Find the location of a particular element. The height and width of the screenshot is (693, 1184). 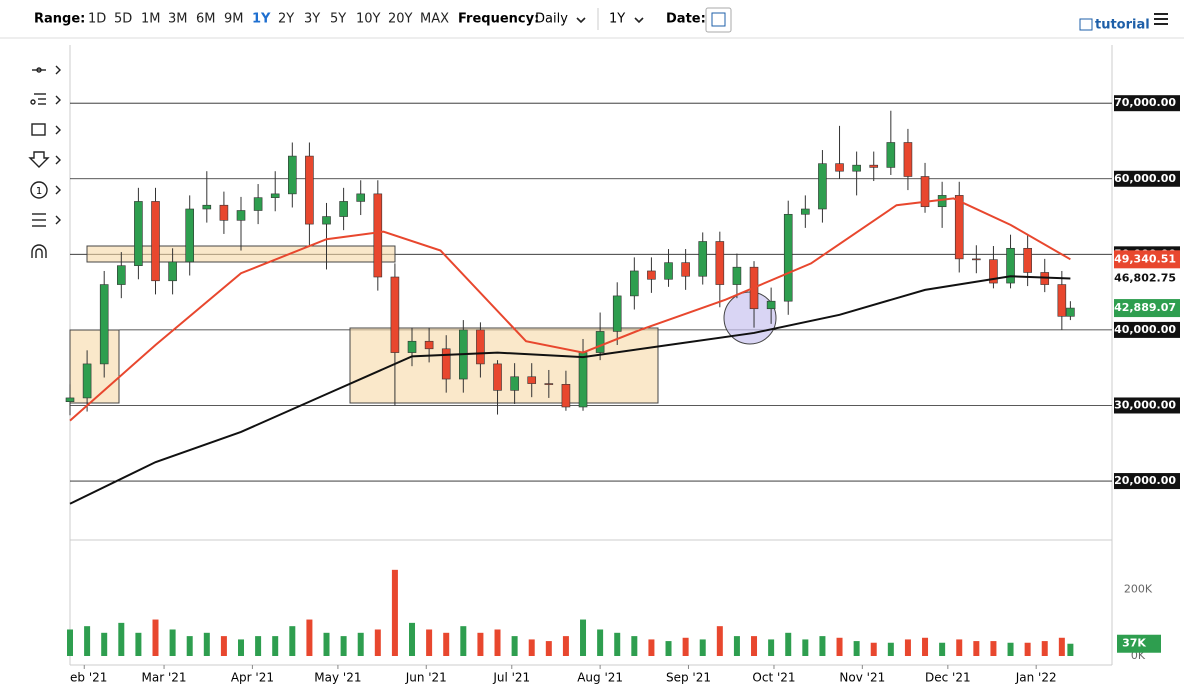

range-button: 5D is located at coordinates (123, 19).